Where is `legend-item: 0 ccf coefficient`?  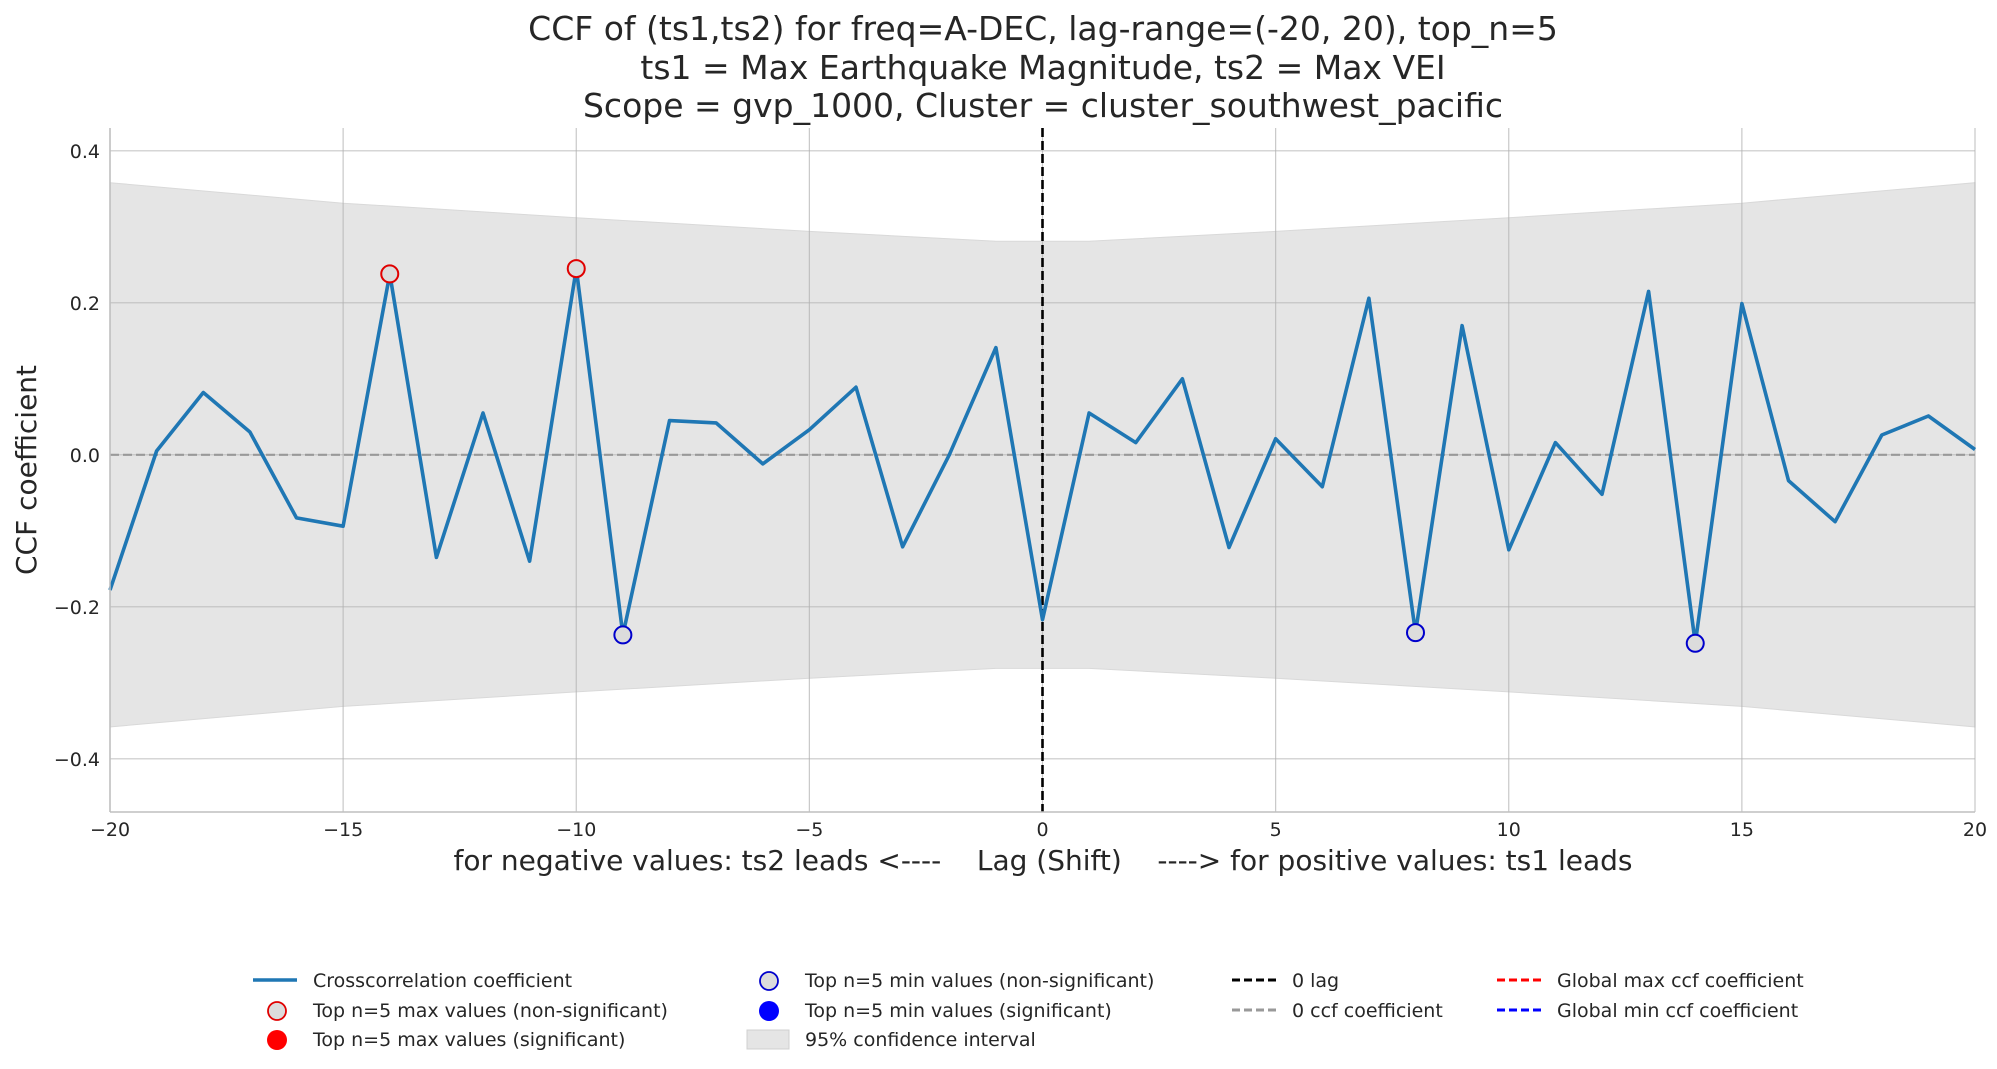 legend-item: 0 ccf coefficient is located at coordinates (1337, 1011).